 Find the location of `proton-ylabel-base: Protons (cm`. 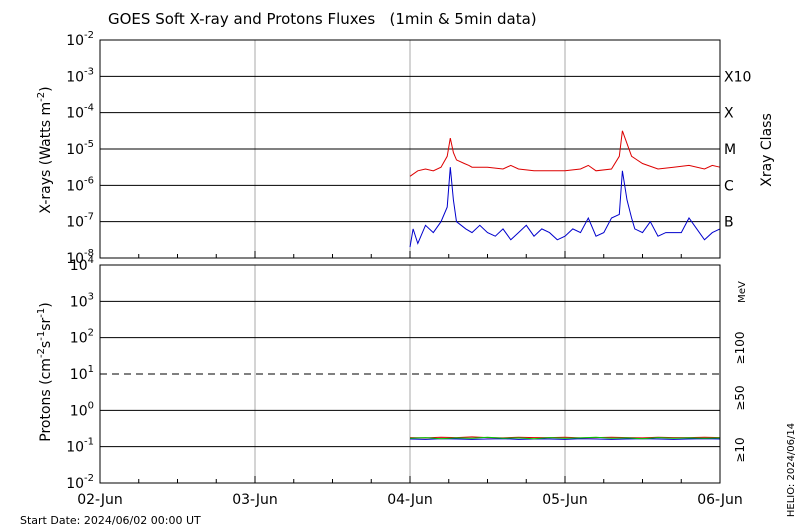

proton-ylabel-base: Protons (cm is located at coordinates (46, 400).